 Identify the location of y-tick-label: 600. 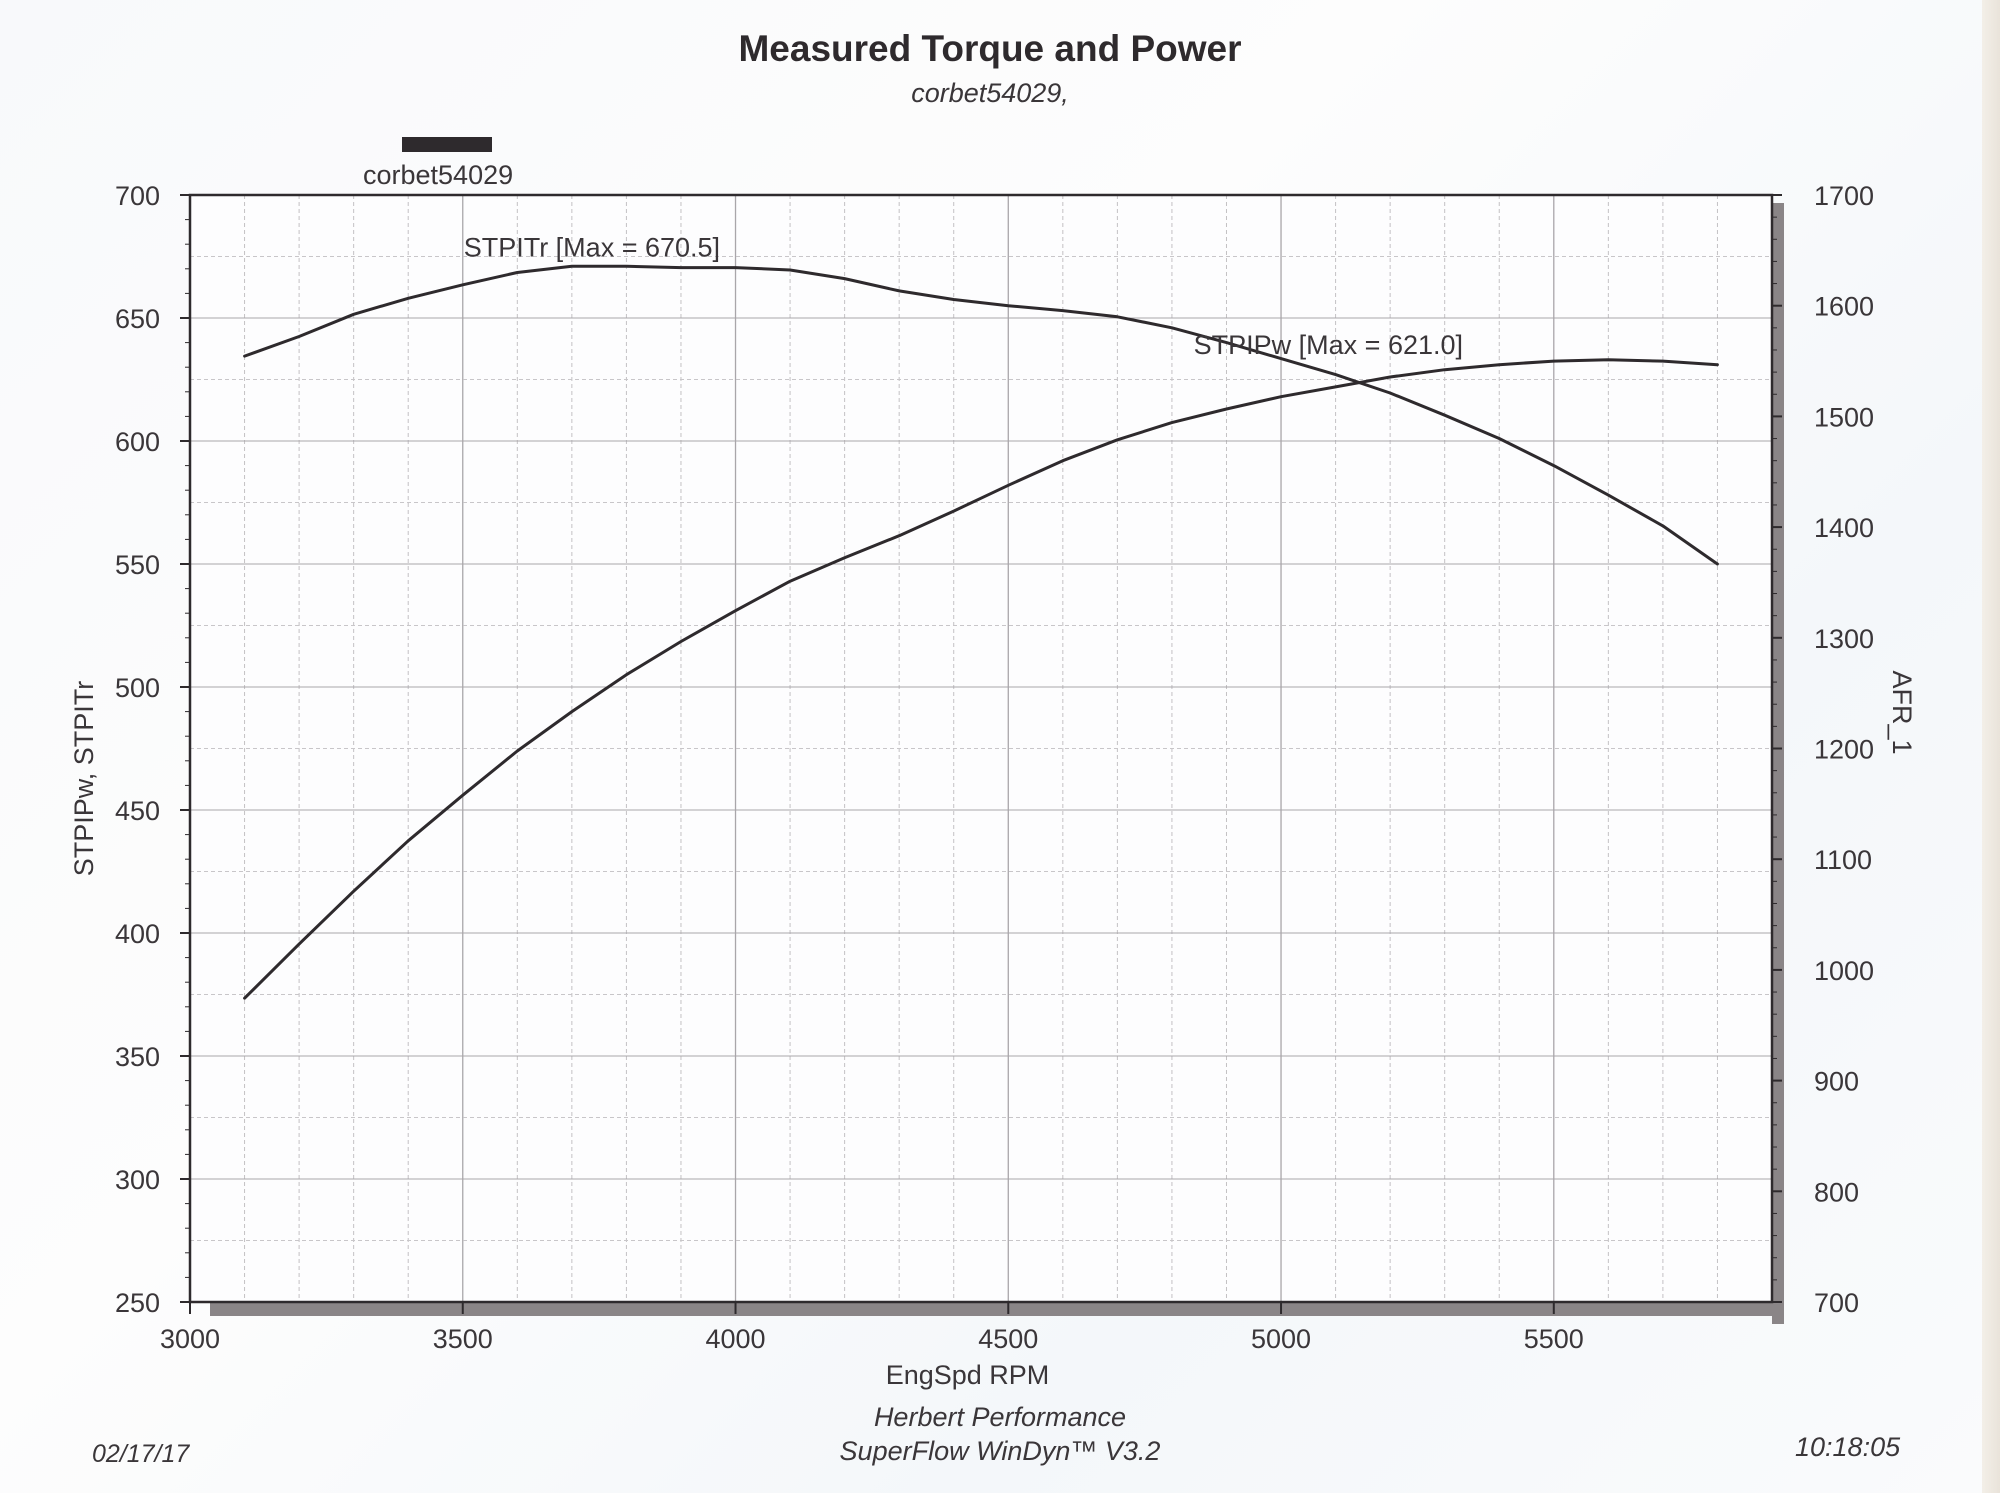
(137, 442).